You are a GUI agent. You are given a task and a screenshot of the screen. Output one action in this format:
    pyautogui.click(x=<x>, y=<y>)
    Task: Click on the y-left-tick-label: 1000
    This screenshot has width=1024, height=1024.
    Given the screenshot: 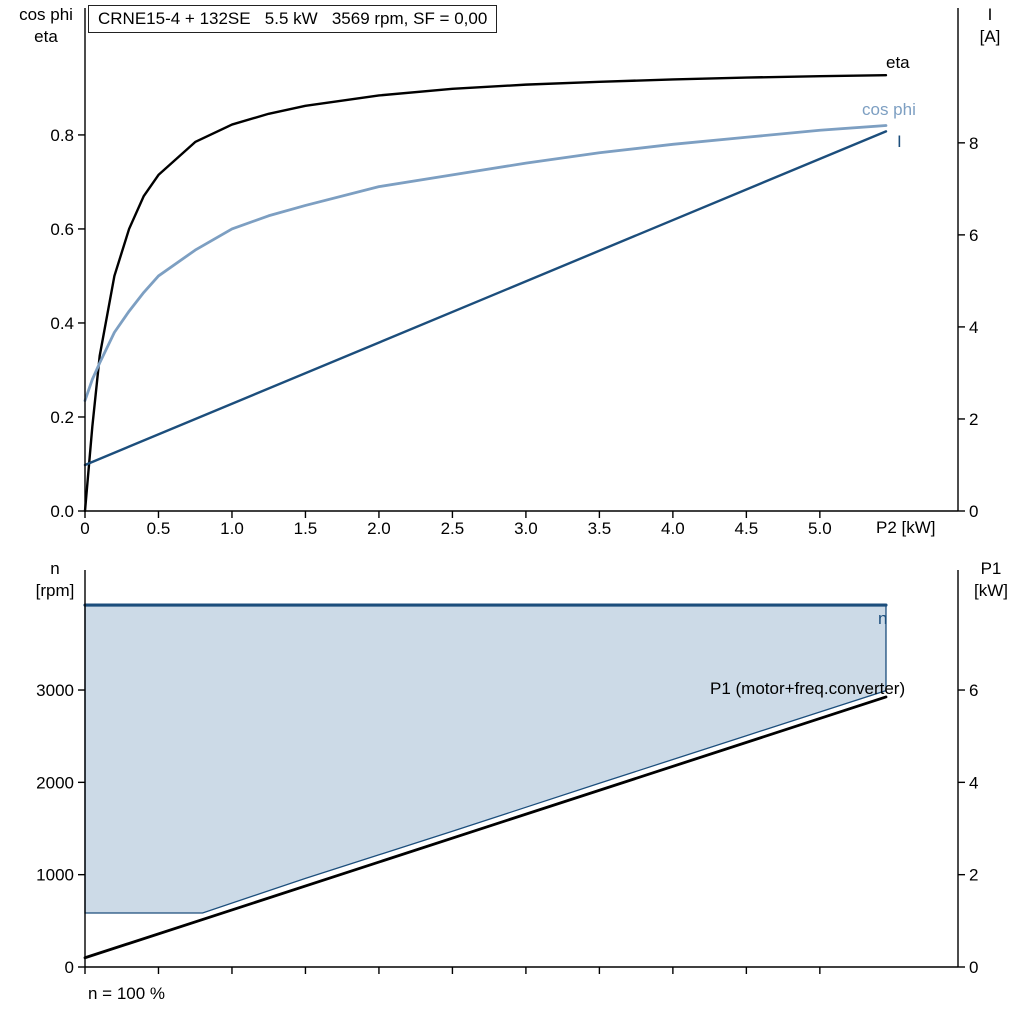 What is the action you would take?
    pyautogui.click(x=55, y=875)
    